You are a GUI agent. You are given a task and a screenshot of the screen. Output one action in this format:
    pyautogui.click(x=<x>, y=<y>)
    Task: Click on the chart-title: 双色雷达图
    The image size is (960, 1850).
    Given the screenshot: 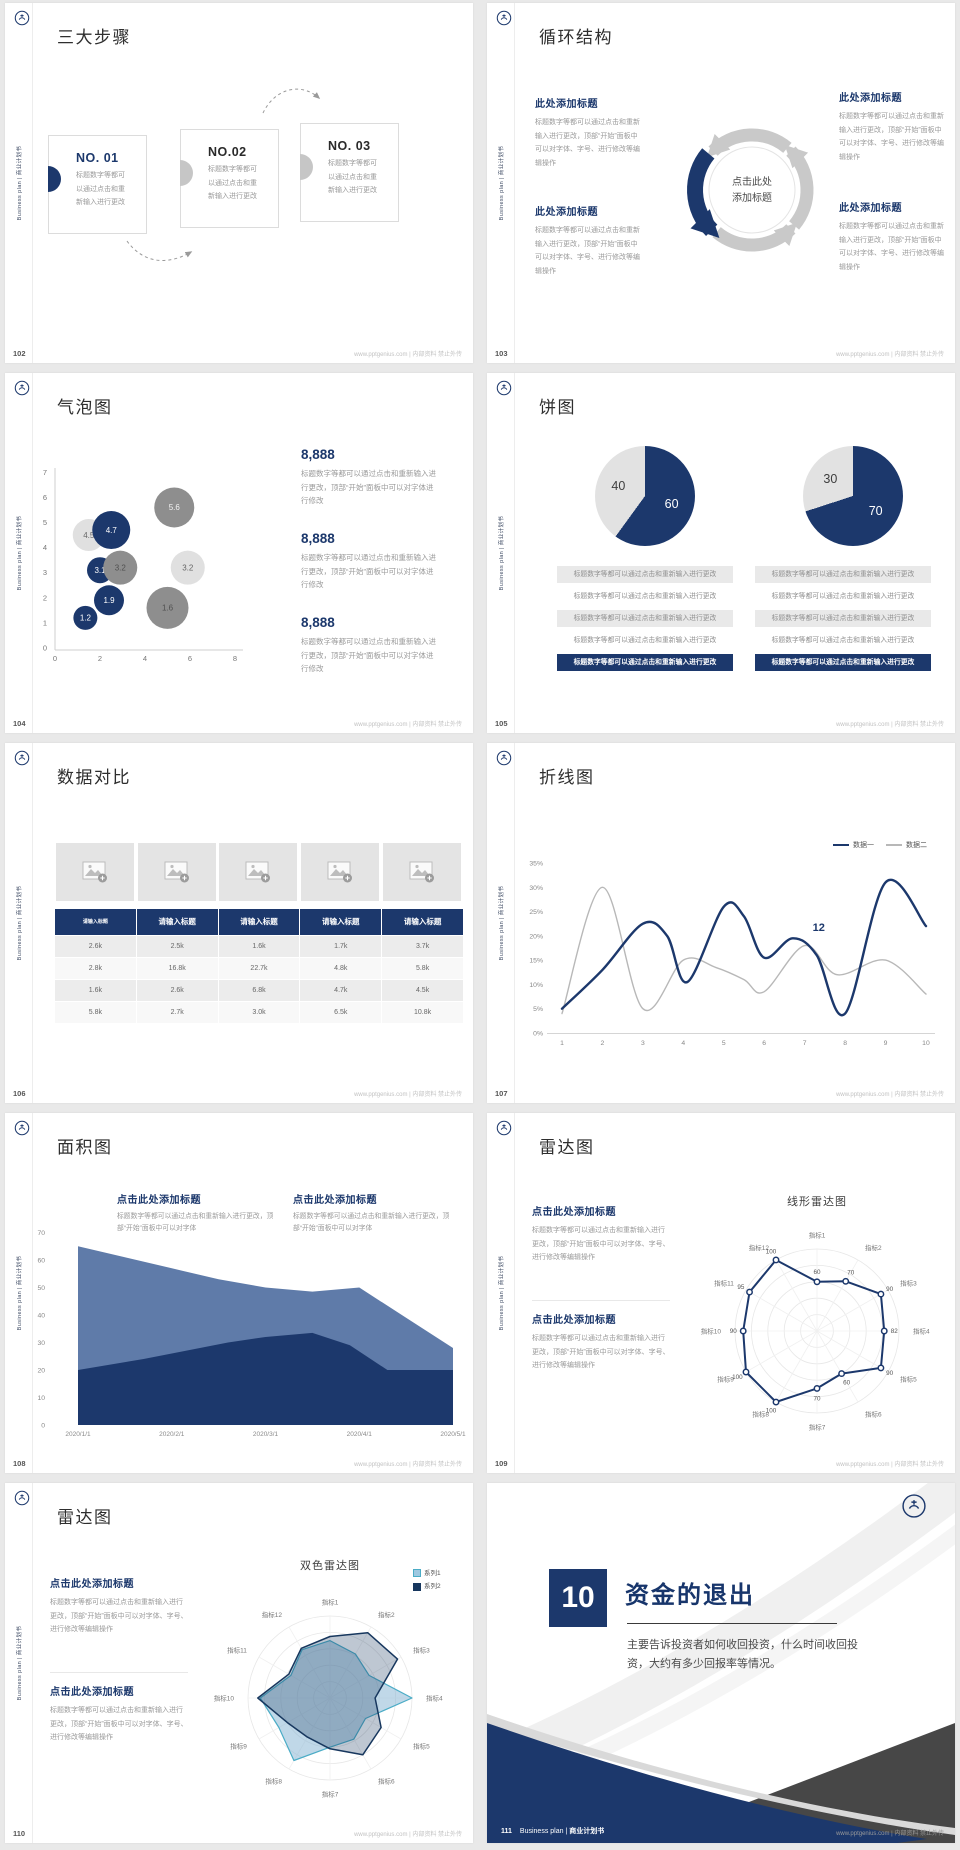 What is the action you would take?
    pyautogui.click(x=330, y=1566)
    